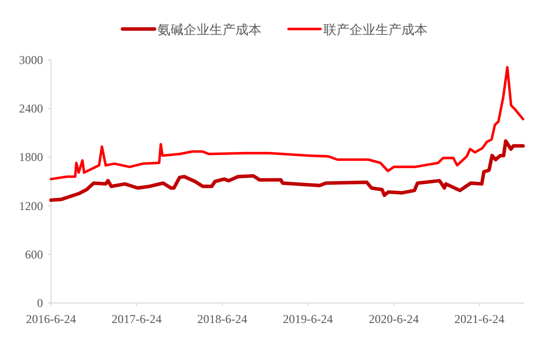  What do you see at coordinates (31, 109) in the screenshot?
I see `y-tick-label: 2400` at bounding box center [31, 109].